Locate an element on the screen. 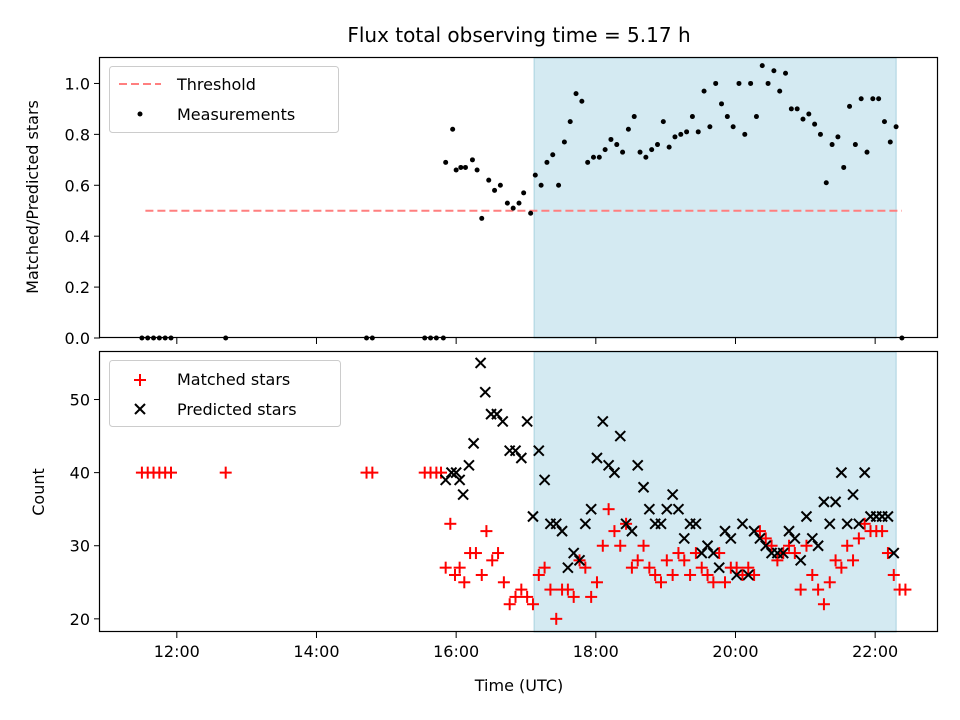  bottom-legend-box is located at coordinates (225, 393).